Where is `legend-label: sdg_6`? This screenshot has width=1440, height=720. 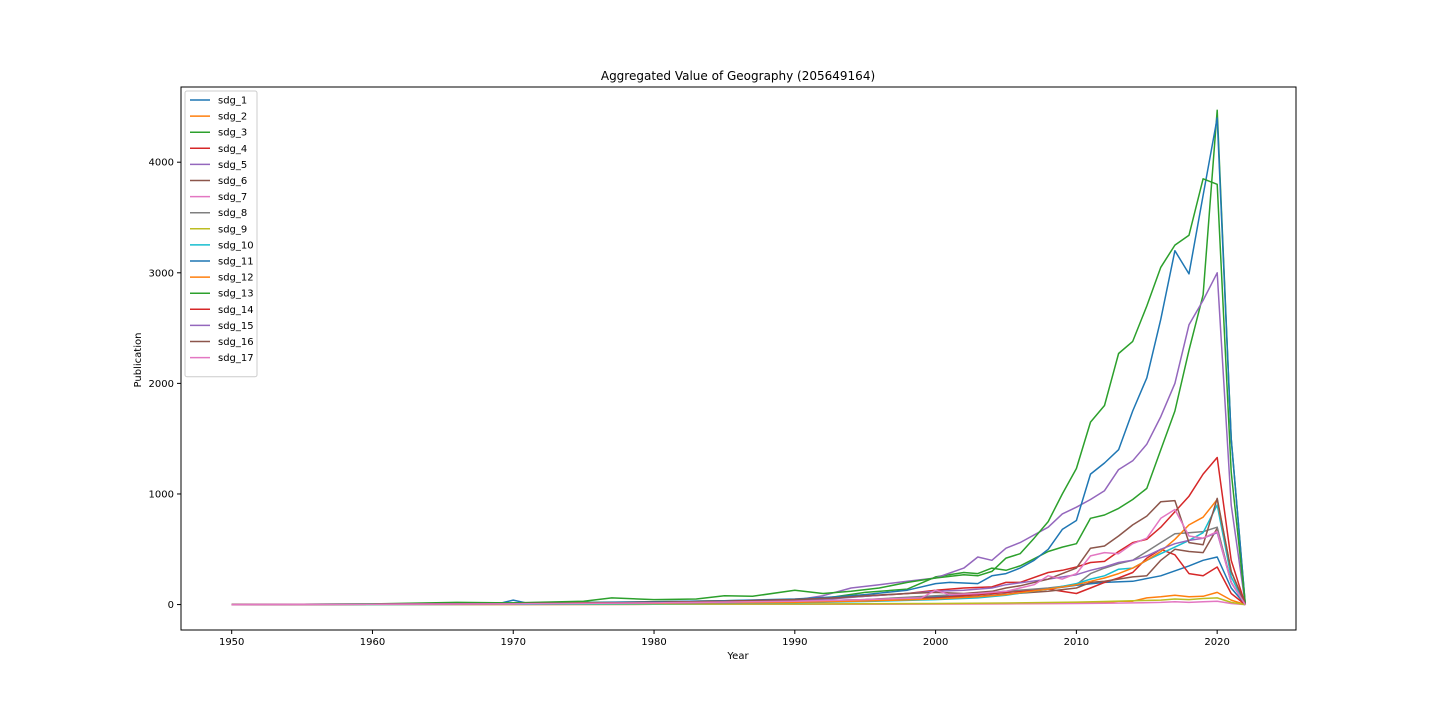 legend-label: sdg_6 is located at coordinates (232, 181).